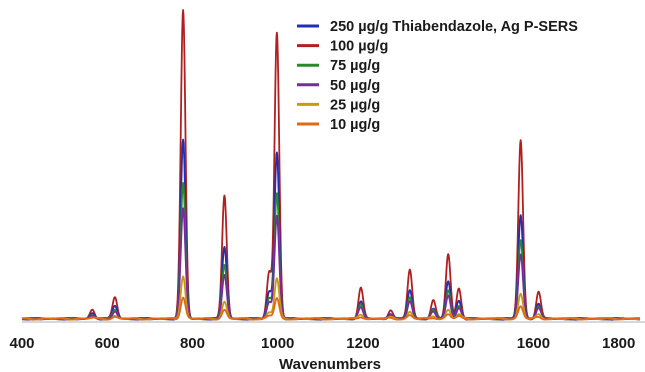  What do you see at coordinates (322, 343) in the screenshot?
I see `x-ticks: 400 600 800 1000 1200 1400 1600 1800` at bounding box center [322, 343].